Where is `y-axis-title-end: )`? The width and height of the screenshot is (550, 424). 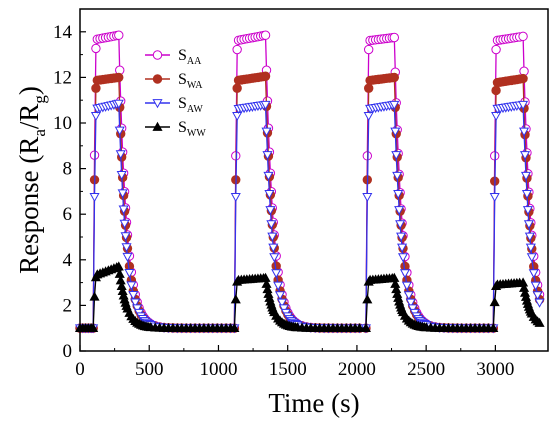 y-axis-title-end: ) is located at coordinates (29, 90).